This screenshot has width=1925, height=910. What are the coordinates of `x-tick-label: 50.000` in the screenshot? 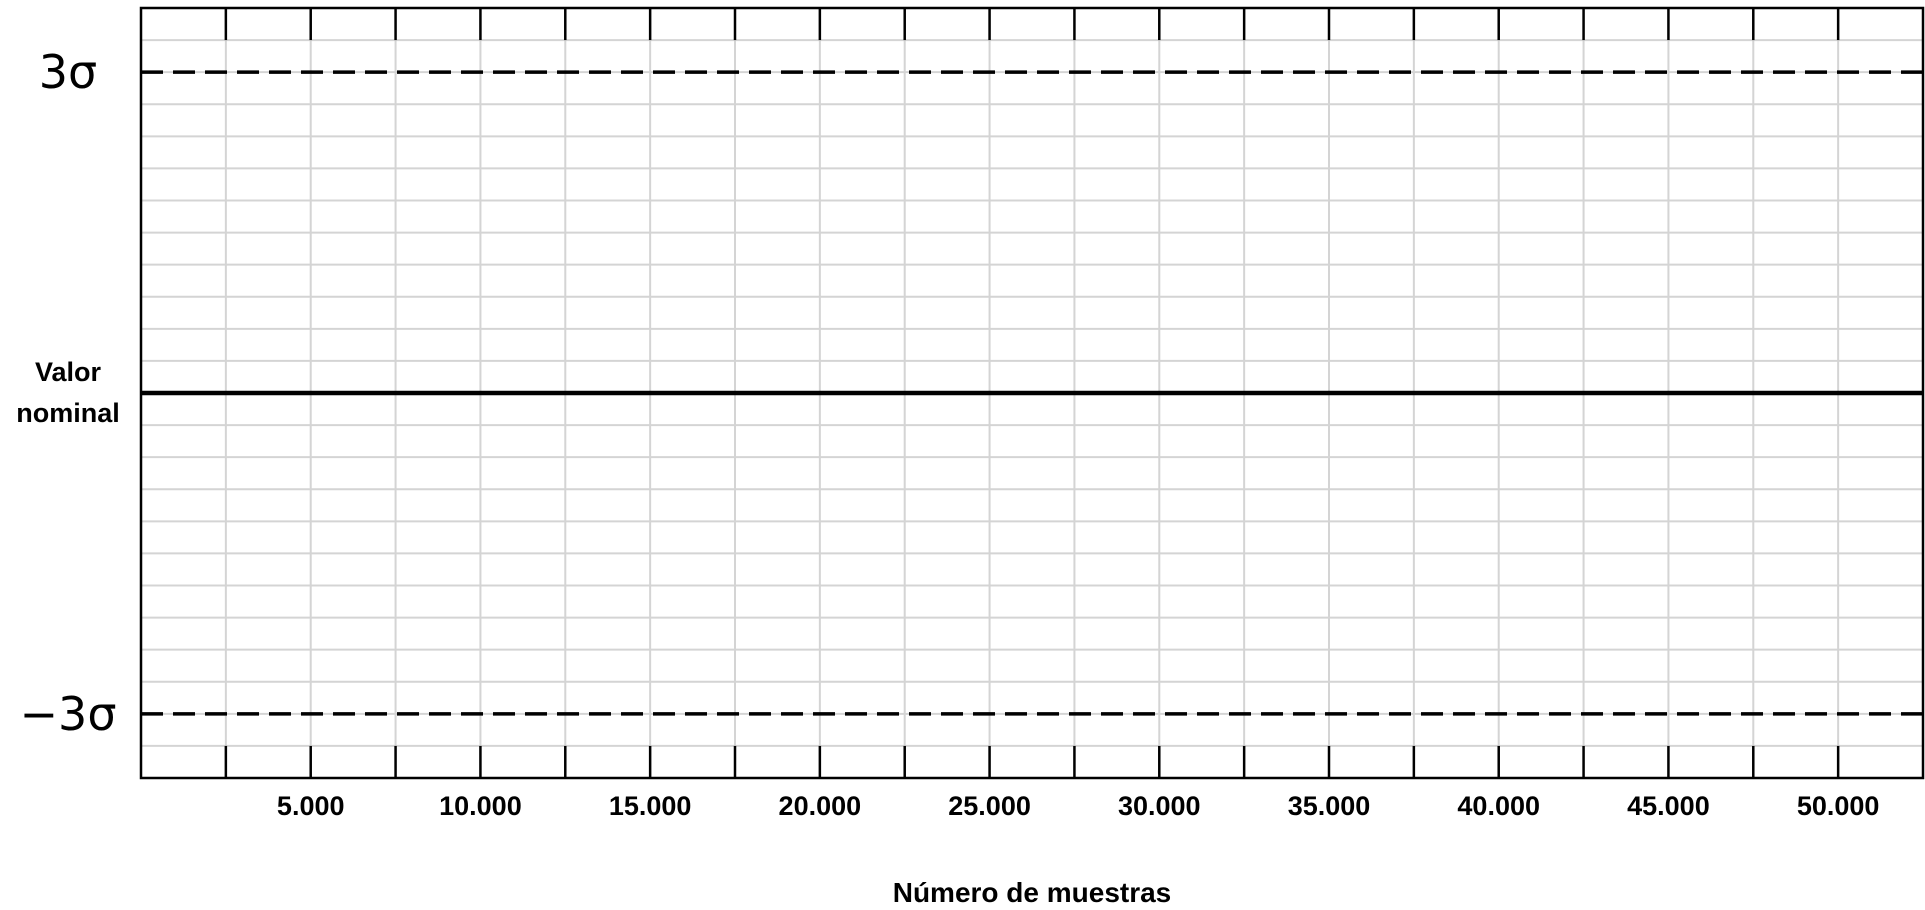 It's located at (1838, 806).